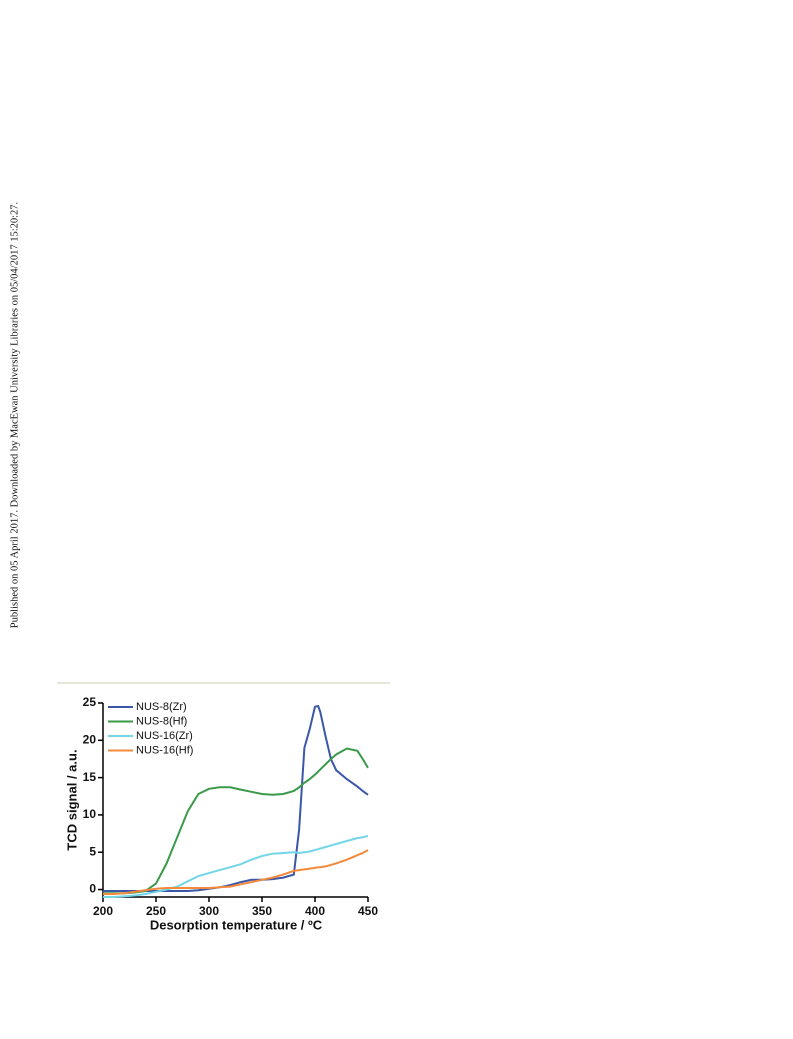  Describe the element at coordinates (161, 707) in the screenshot. I see `legend-label: NUS-8(Zr)` at that location.